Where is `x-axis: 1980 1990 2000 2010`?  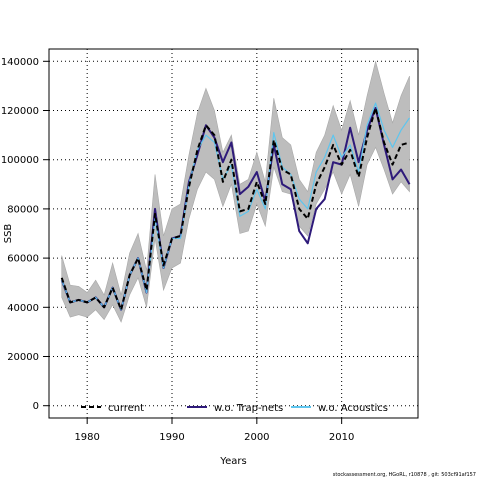 x-axis: 1980 1990 2000 2010 is located at coordinates (214, 430).